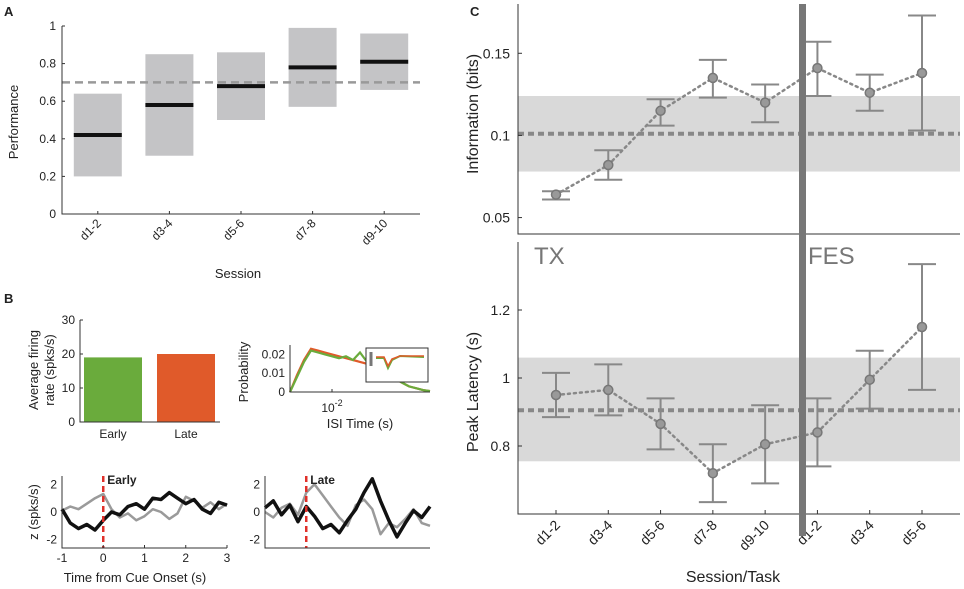 This screenshot has width=964, height=589. Describe the element at coordinates (331, 406) in the screenshot. I see `panel-b-isi-xtick: 10-2` at that location.